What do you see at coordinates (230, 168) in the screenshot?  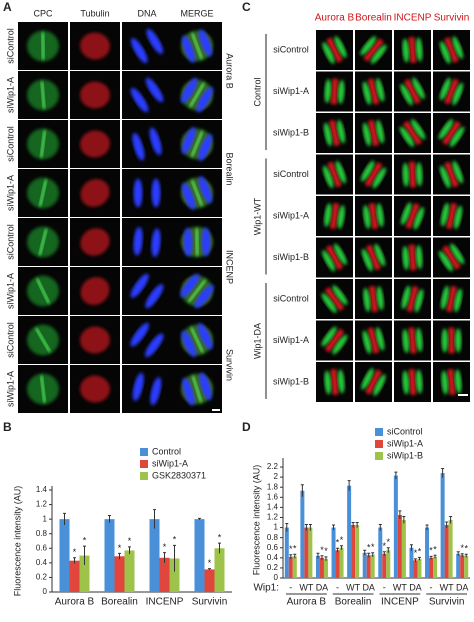 I see `protein-label: Borealin` at bounding box center [230, 168].